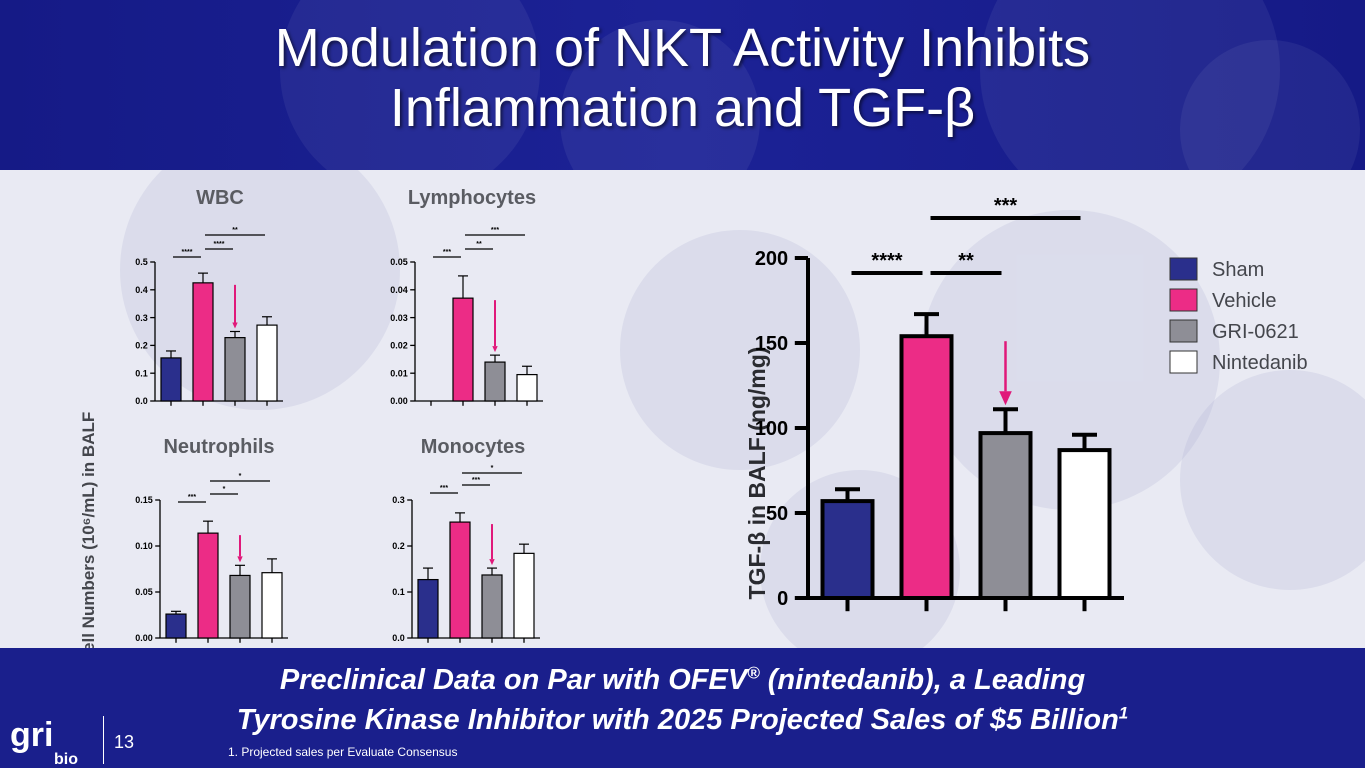 Image resolution: width=1365 pixels, height=768 pixels. I want to click on y-tick-label: 0.5, so click(141, 262).